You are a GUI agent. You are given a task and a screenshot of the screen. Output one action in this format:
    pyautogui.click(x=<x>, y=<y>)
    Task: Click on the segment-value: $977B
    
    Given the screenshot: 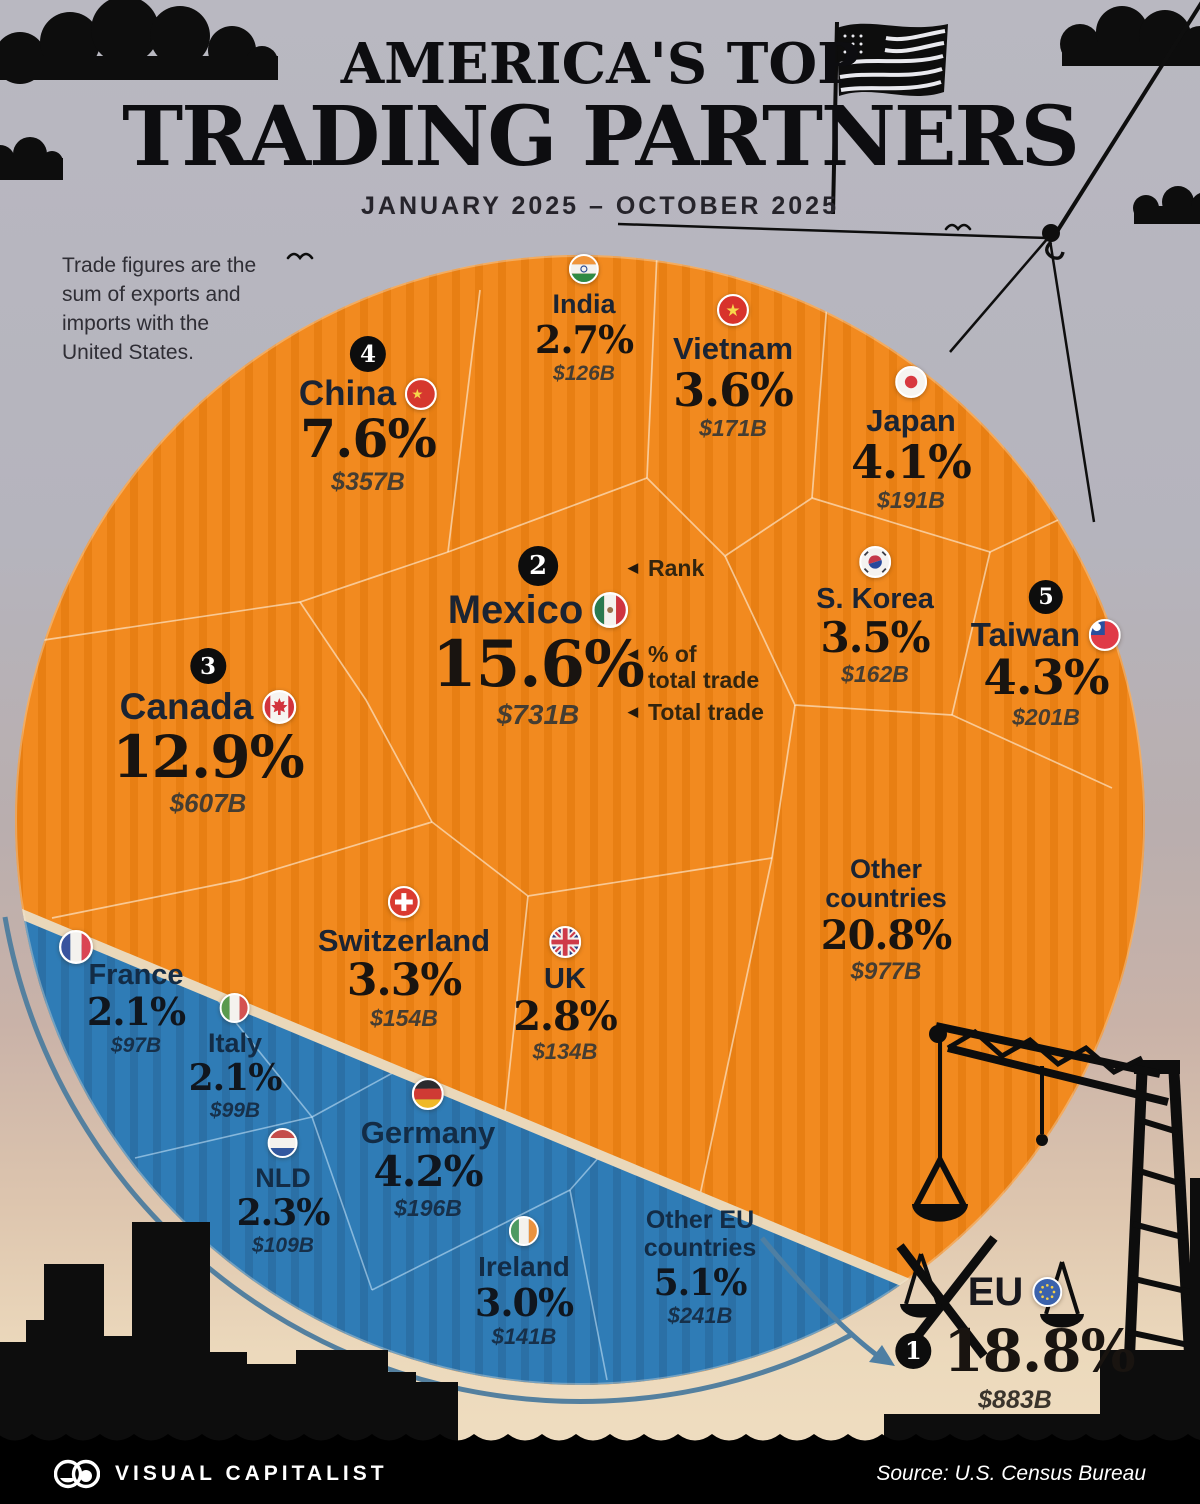 What is the action you would take?
    pyautogui.click(x=886, y=972)
    